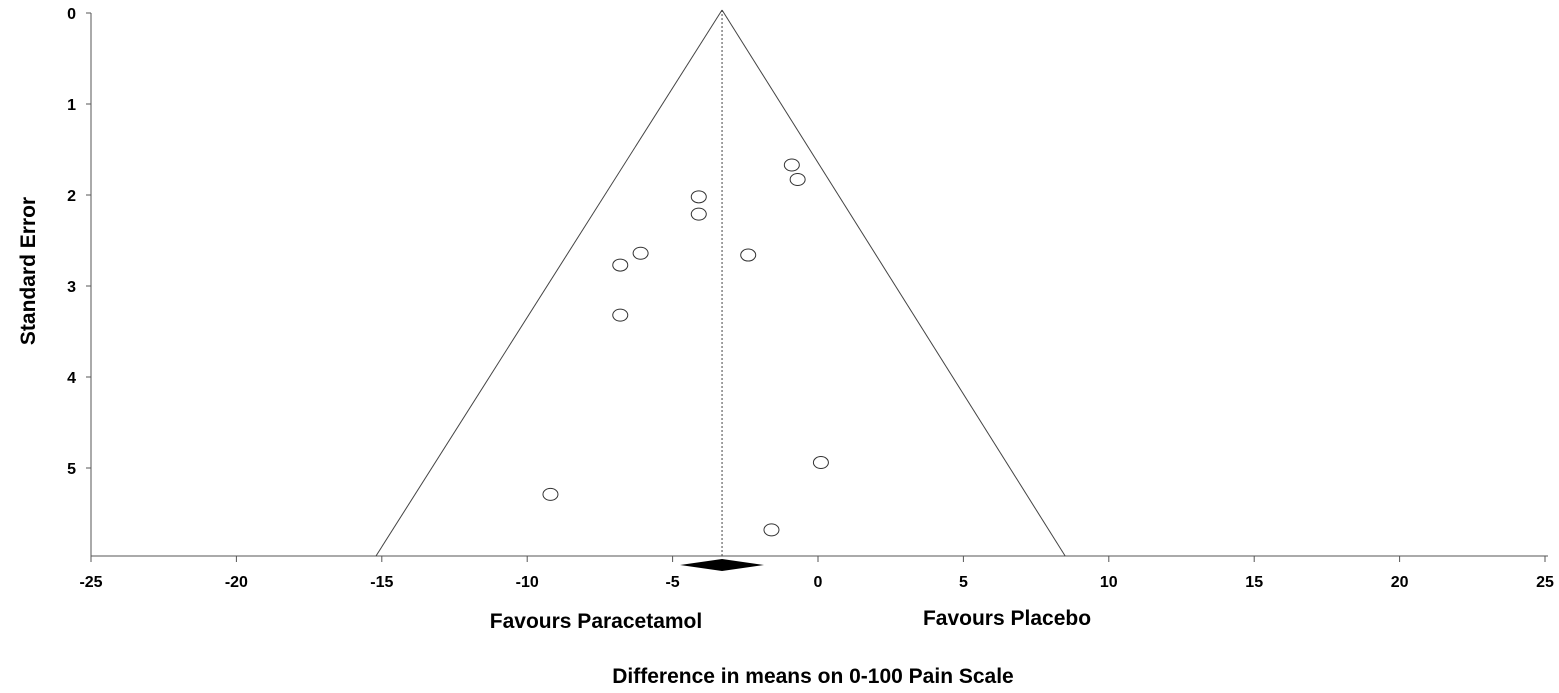  I want to click on annotation-right: Favours Placebo, so click(1007, 618).